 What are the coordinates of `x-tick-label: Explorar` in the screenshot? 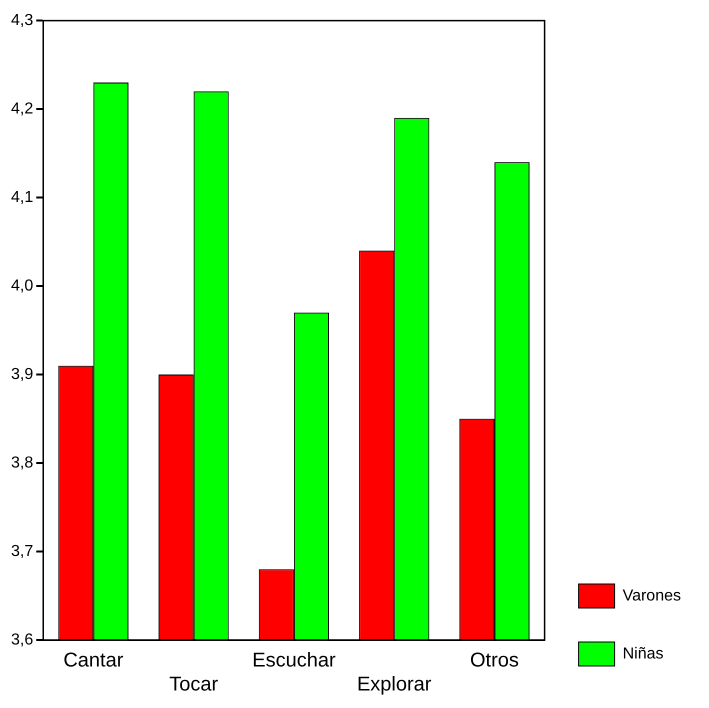 It's located at (394, 685).